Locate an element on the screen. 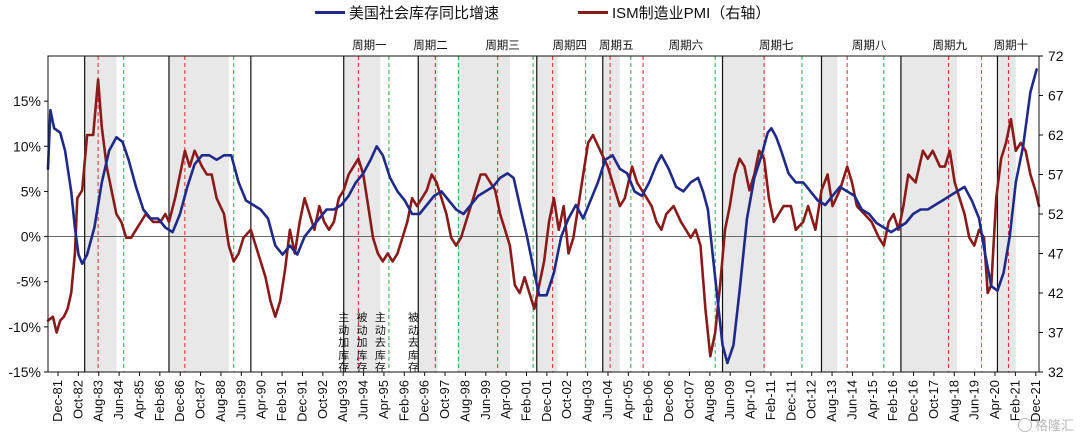 The width and height of the screenshot is (1080, 438). x-tick-label: Oct-02 is located at coordinates (566, 399).